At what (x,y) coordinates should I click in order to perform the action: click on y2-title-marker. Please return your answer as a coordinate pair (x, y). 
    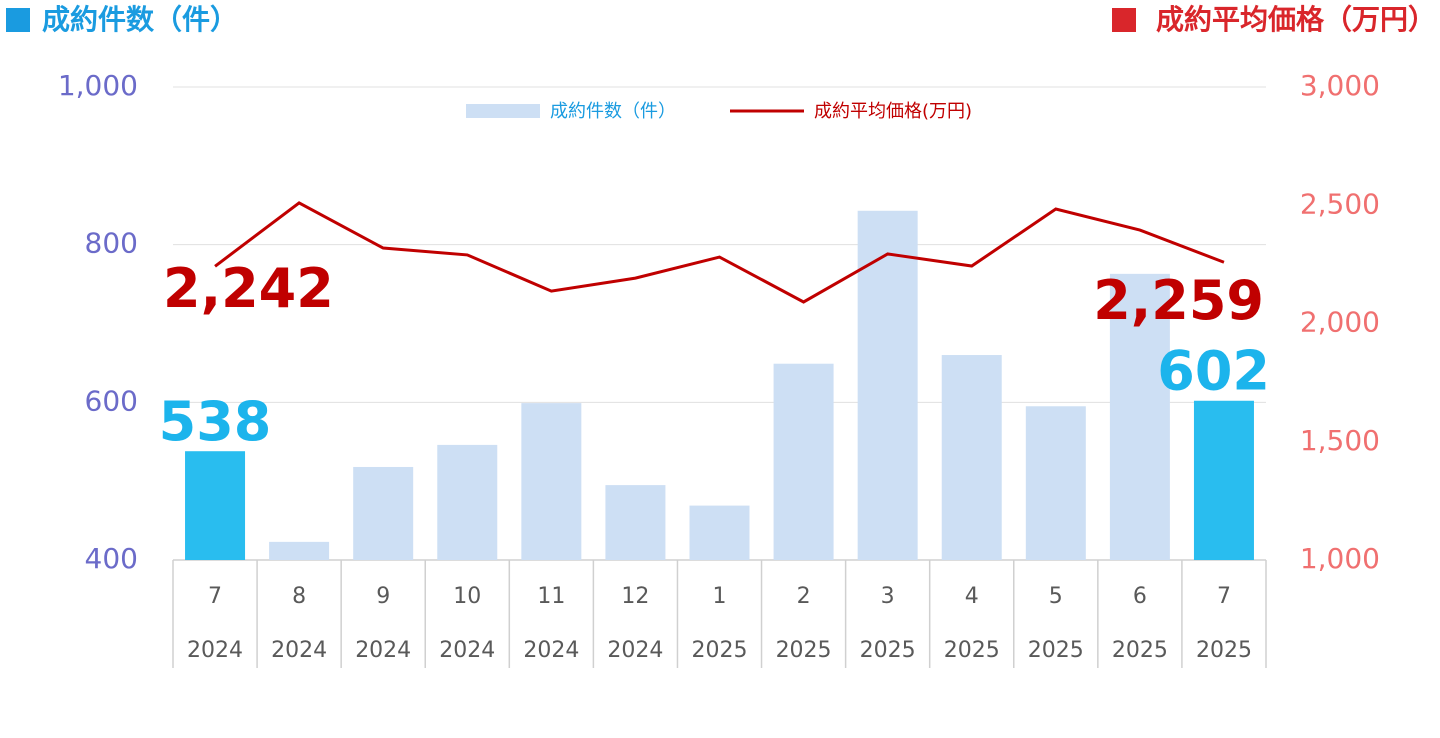
    Looking at the image, I should click on (1124, 20).